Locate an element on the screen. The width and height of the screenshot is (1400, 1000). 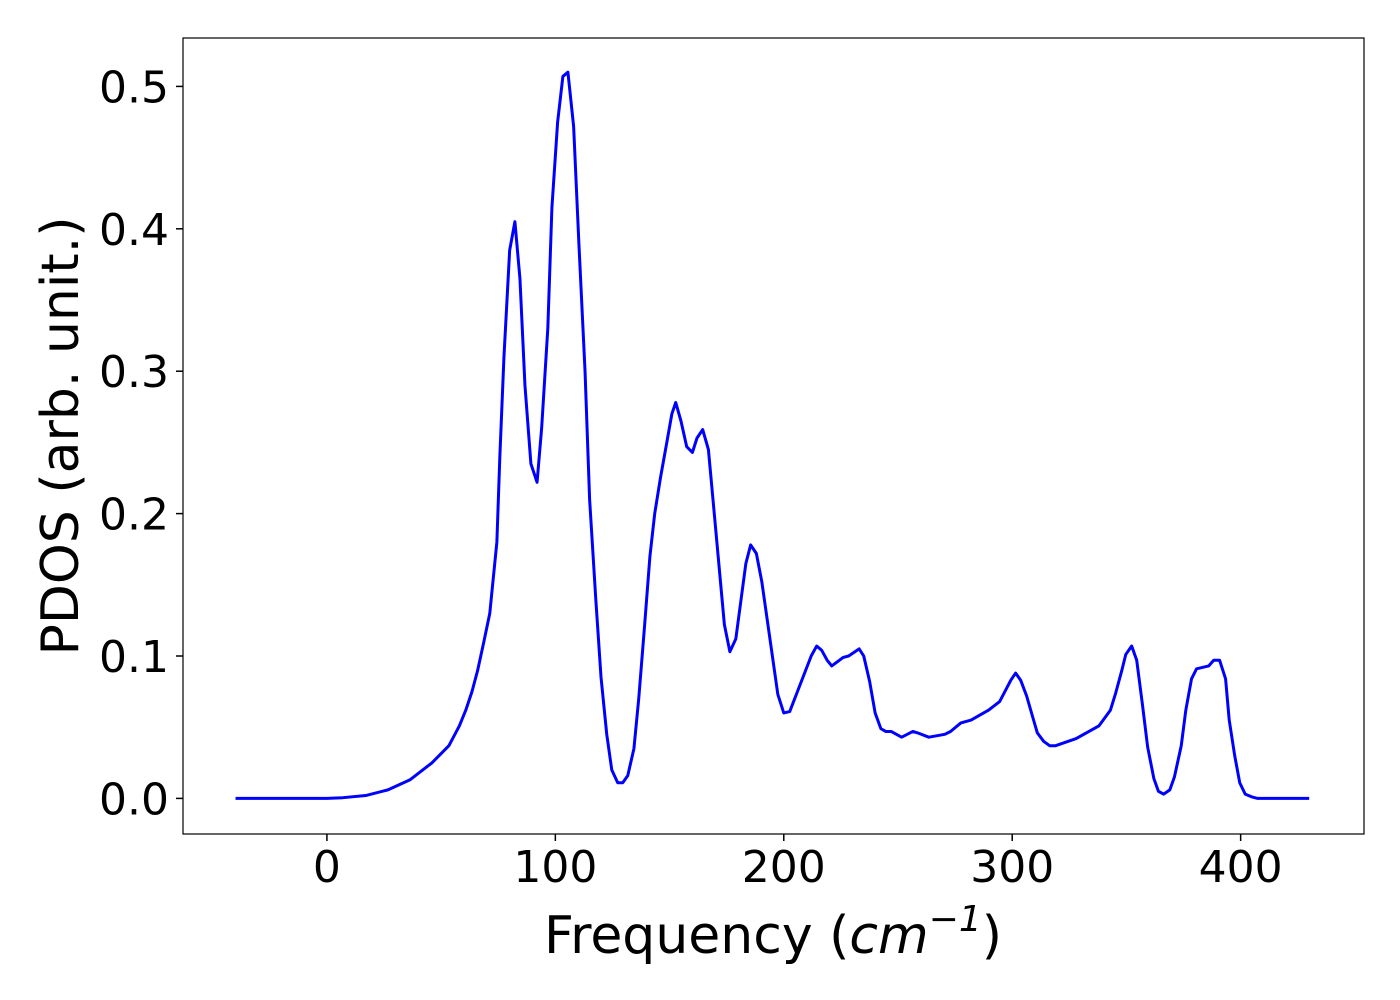
y-axis-label: PDOS (arb. unit.) is located at coordinates (61, 435).